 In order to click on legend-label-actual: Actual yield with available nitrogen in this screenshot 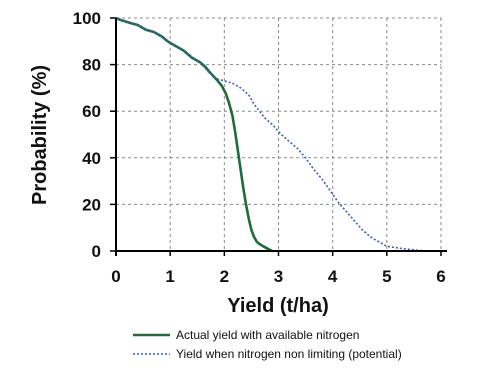, I will do `click(267, 335)`.